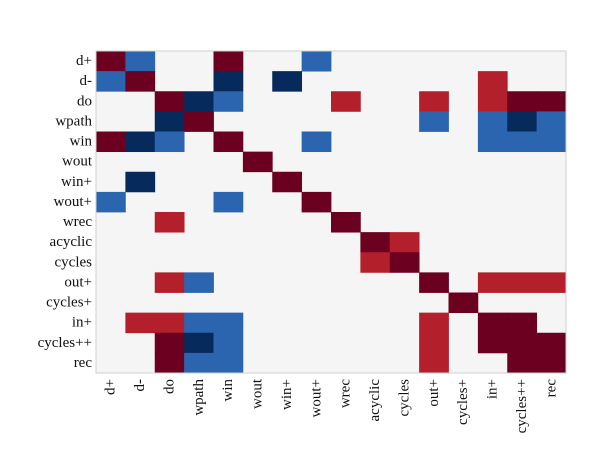 This screenshot has width=598, height=451. What do you see at coordinates (493, 389) in the screenshot?
I see `x-tick-label-in+: in+` at bounding box center [493, 389].